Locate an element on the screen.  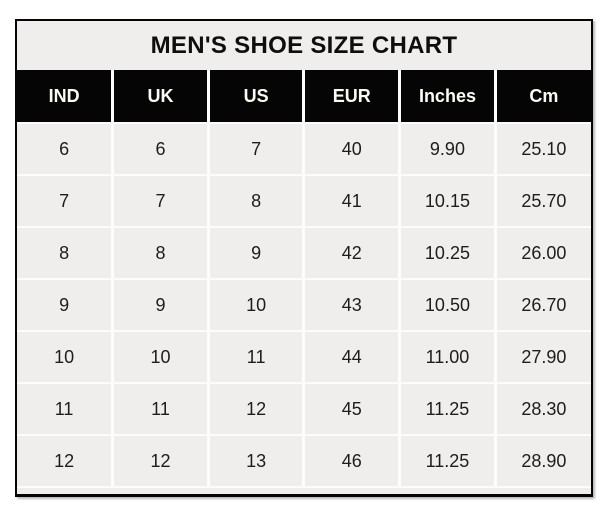
bottom-padding-strip is located at coordinates (304, 490).